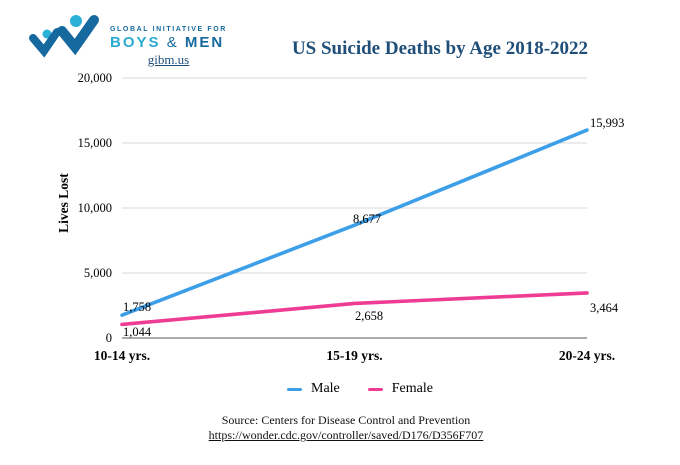 This screenshot has height=465, width=680. What do you see at coordinates (94, 143) in the screenshot?
I see `y-tick-label: 15,000` at bounding box center [94, 143].